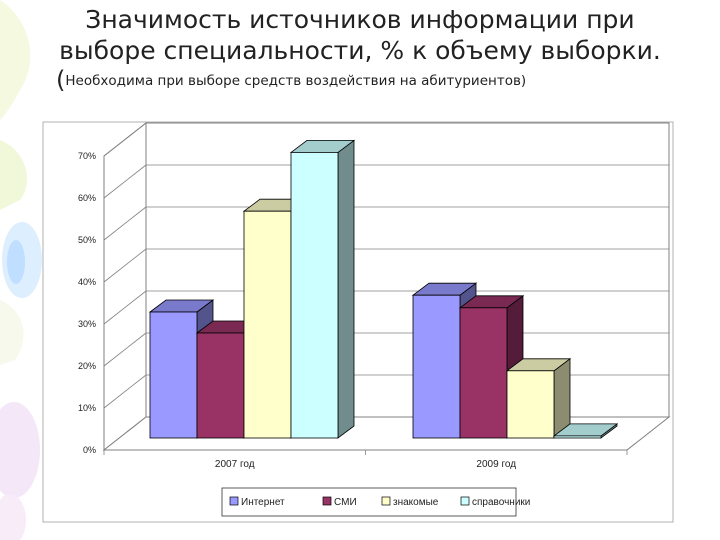 This screenshot has height=540, width=720. Describe the element at coordinates (87, 240) in the screenshot. I see `y-tick-label: 50%` at that location.